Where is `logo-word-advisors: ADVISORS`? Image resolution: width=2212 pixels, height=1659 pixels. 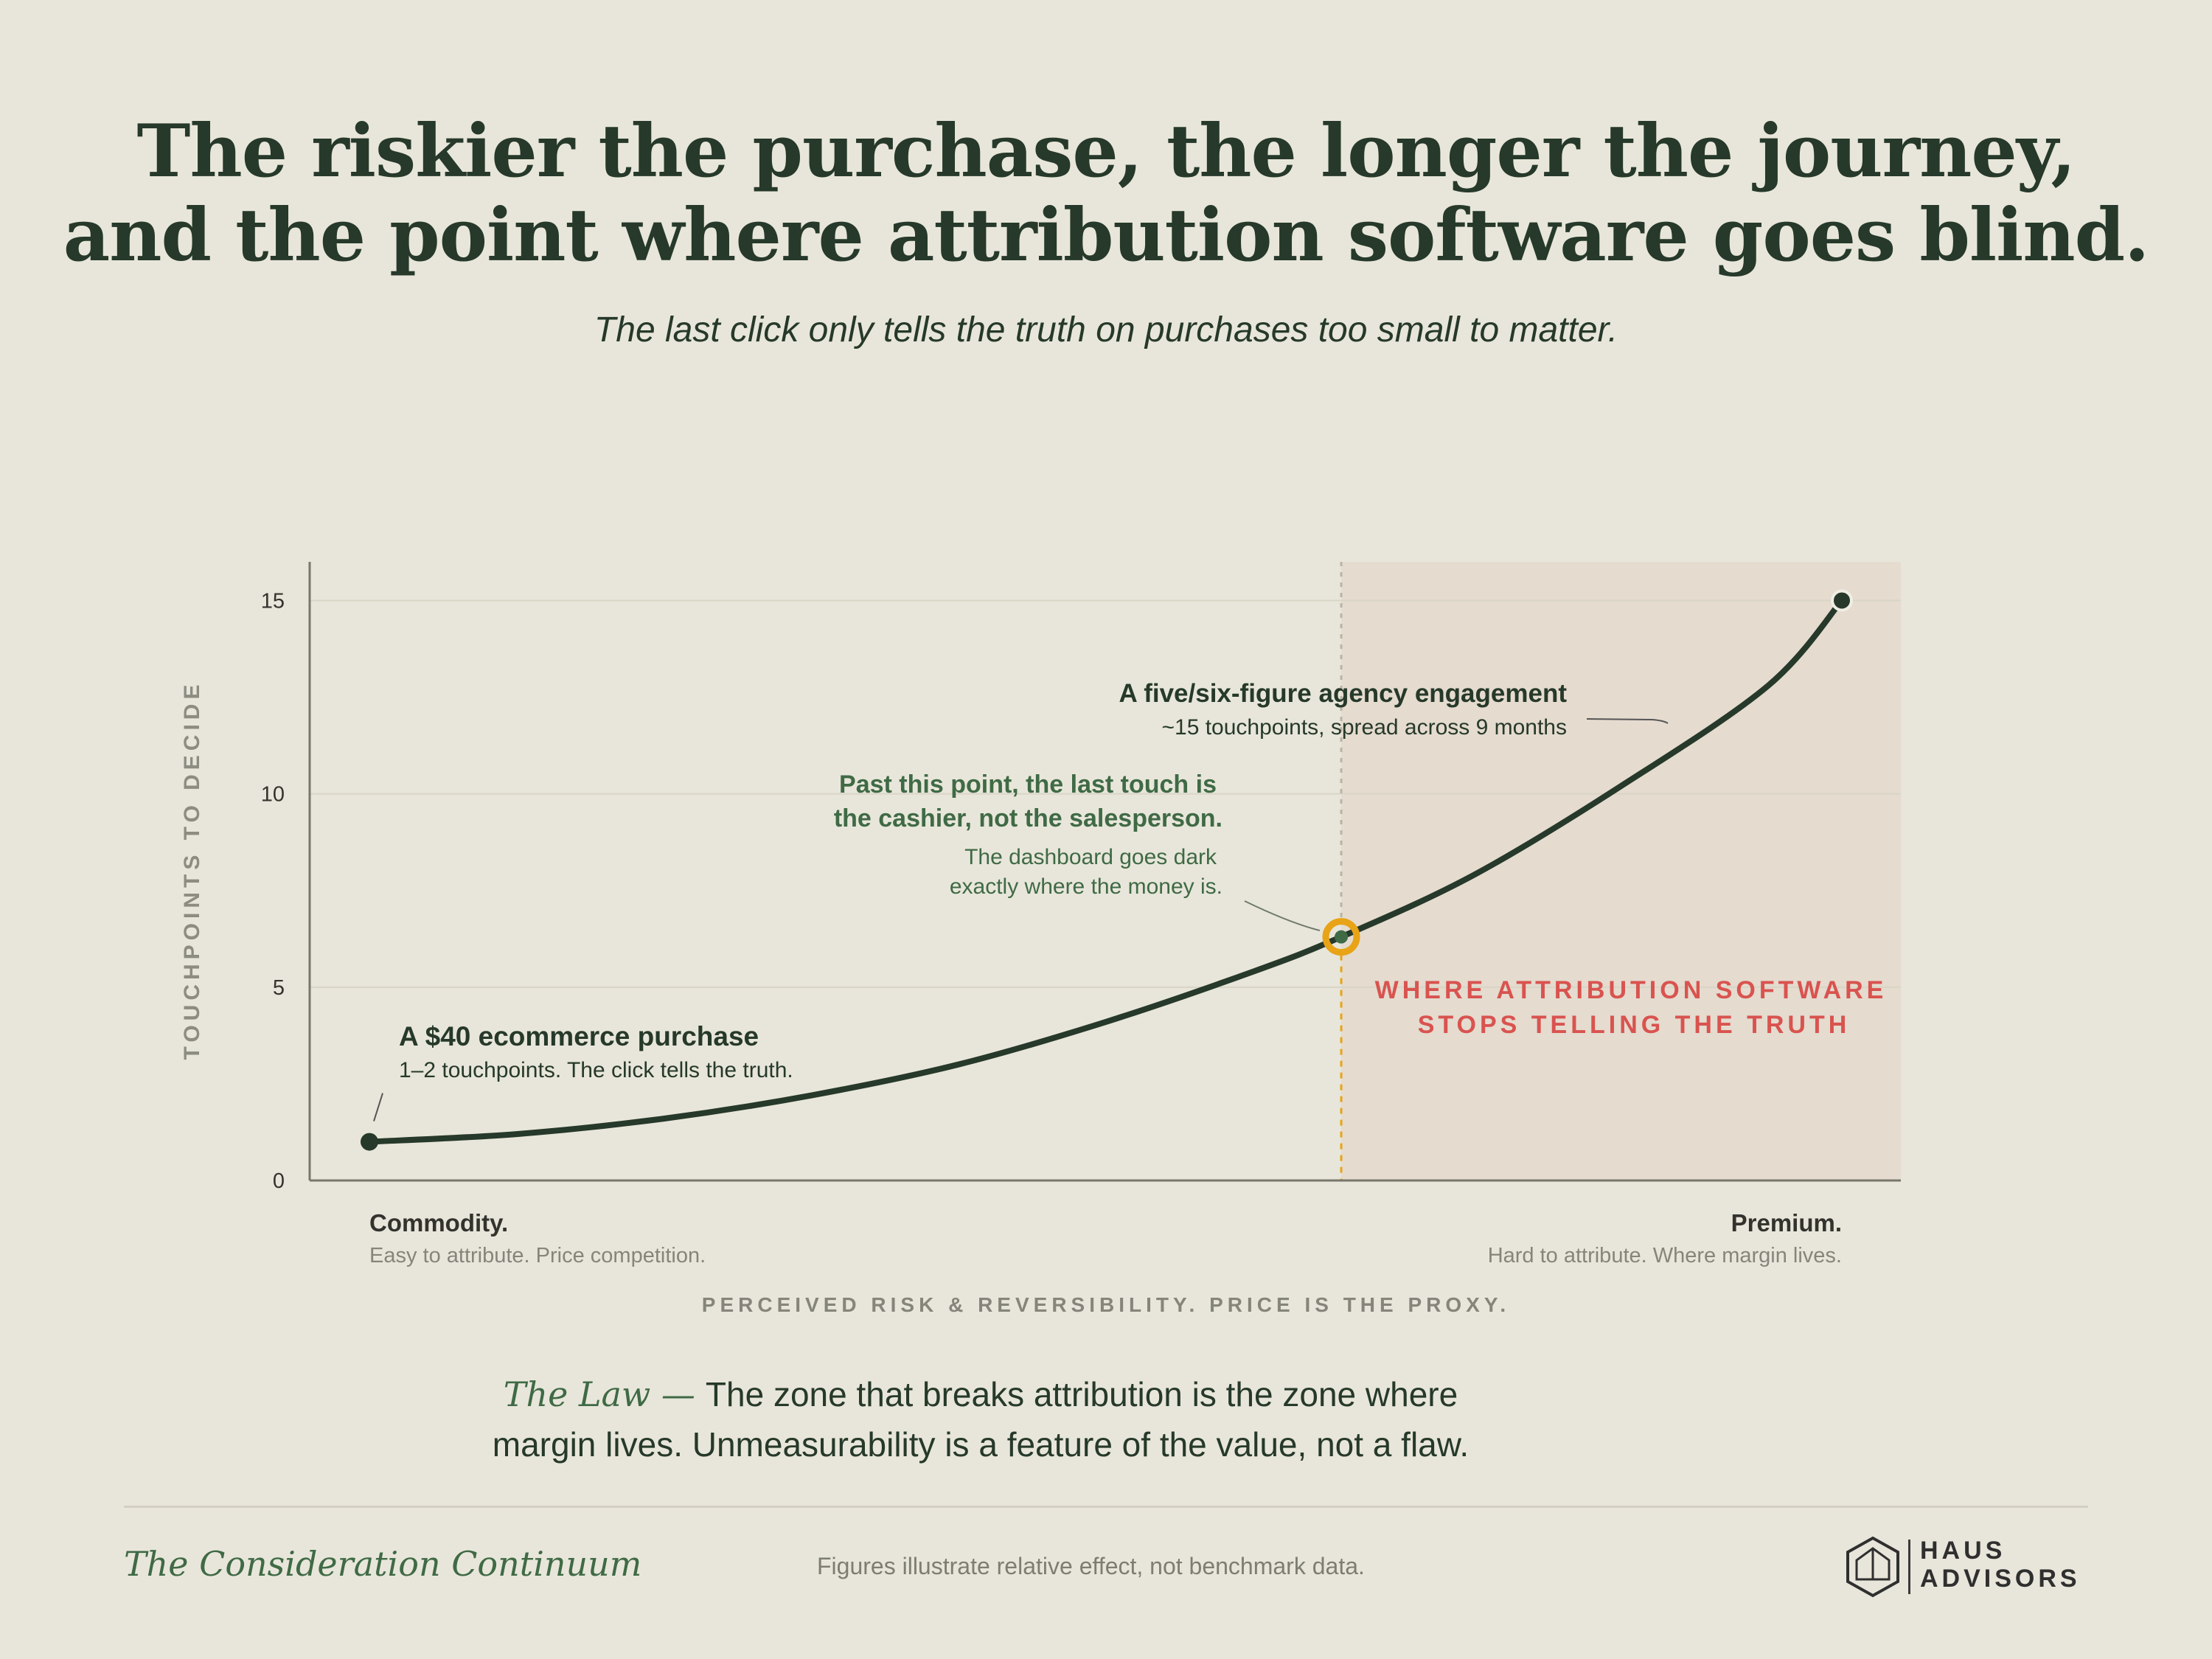 logo-word-advisors: ADVISORS is located at coordinates (2000, 1579).